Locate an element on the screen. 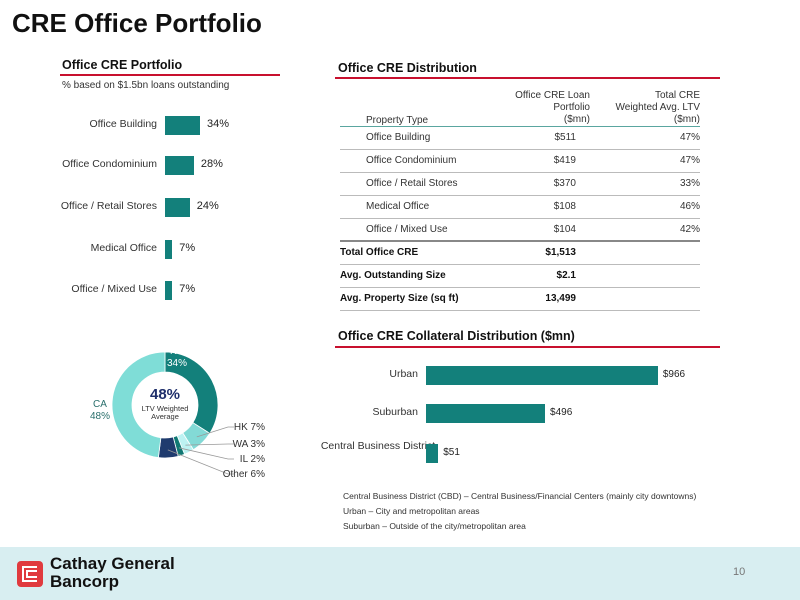 Image resolution: width=800 pixels, height=600 pixels. bar-category-label: Office Building is located at coordinates (123, 124).